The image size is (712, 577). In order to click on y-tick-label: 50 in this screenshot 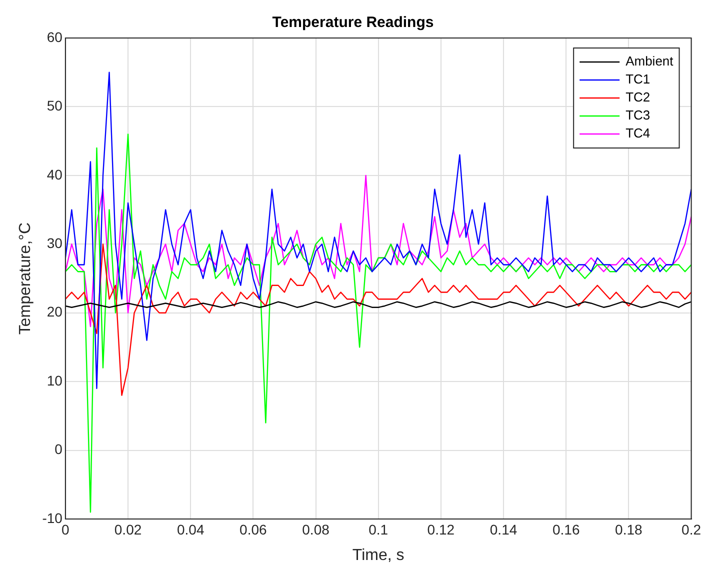, I will do `click(54, 106)`.